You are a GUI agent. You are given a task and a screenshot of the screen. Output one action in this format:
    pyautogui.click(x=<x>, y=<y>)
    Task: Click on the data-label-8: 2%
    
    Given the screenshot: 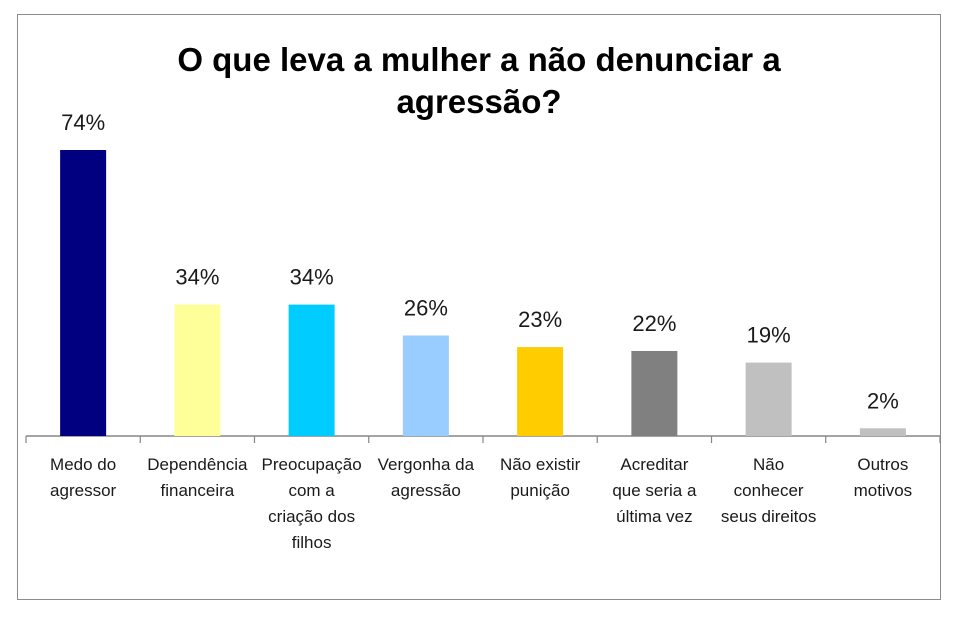 What is the action you would take?
    pyautogui.click(x=883, y=400)
    